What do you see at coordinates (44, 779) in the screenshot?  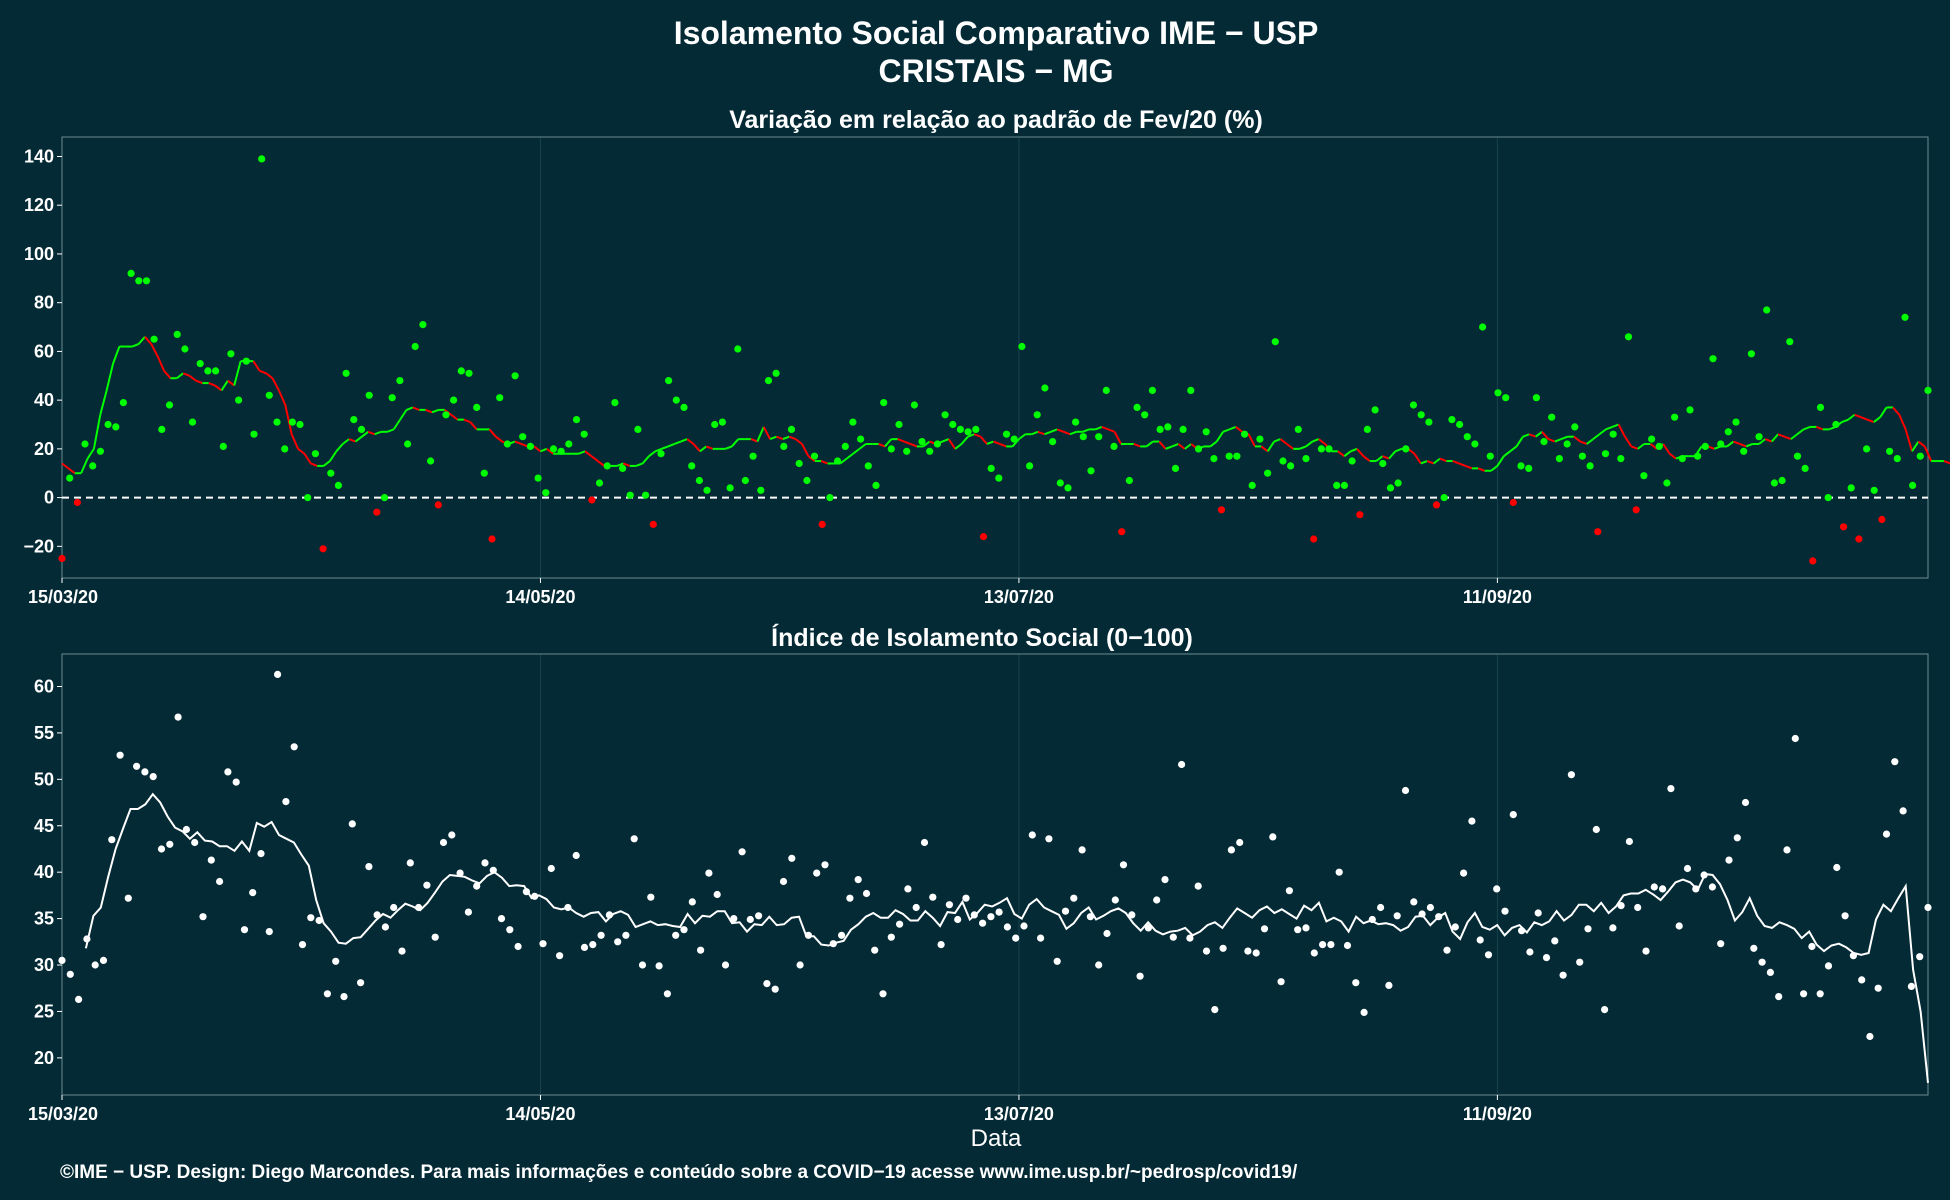 I see `y-tick-label: 50` at bounding box center [44, 779].